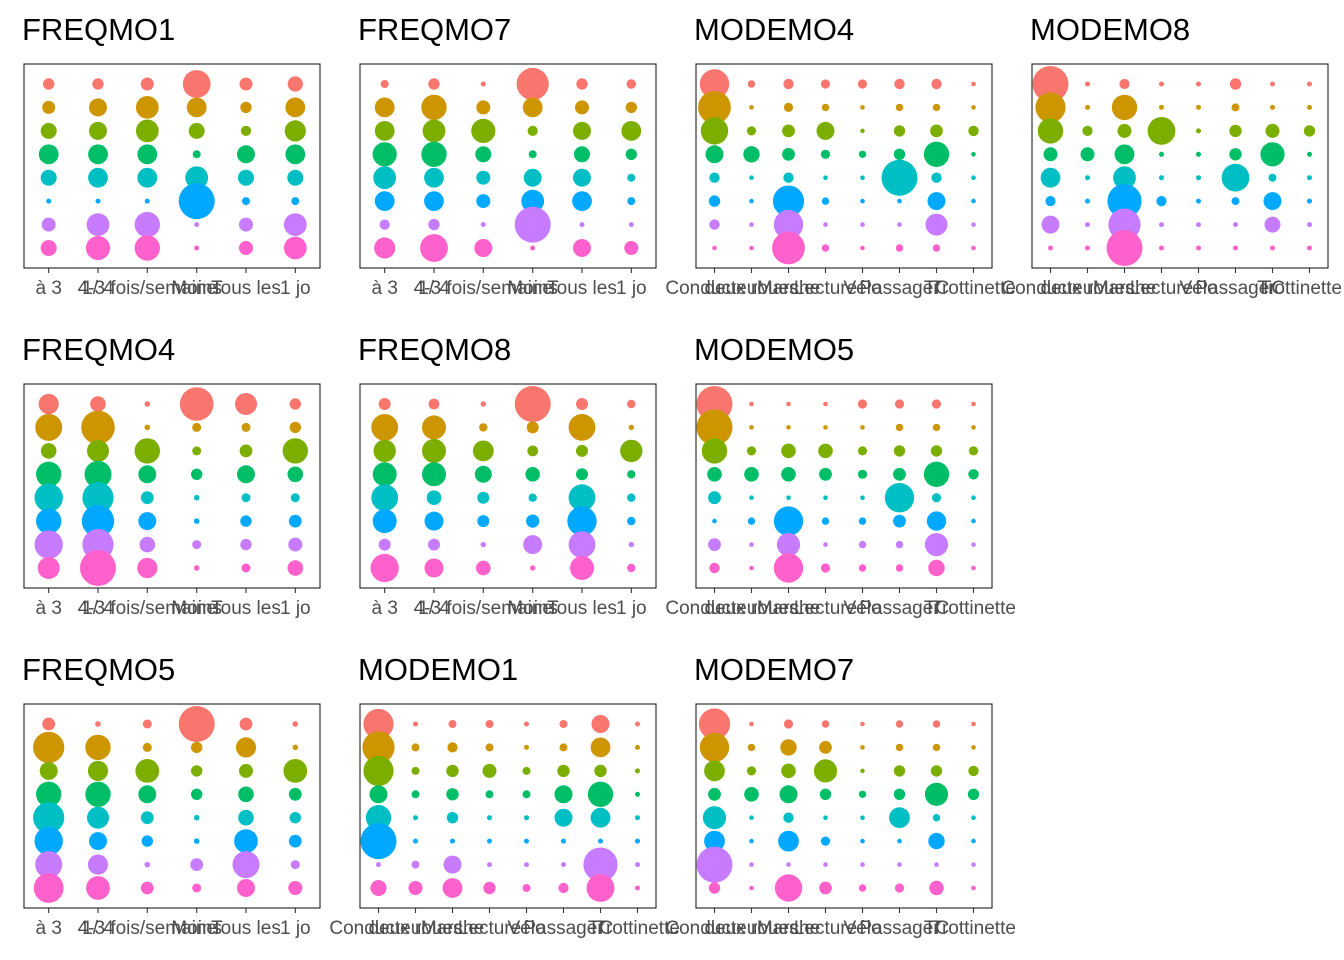 The width and height of the screenshot is (1344, 960). What do you see at coordinates (936, 288) in the screenshot?
I see `x-tick-label: TC` at bounding box center [936, 288].